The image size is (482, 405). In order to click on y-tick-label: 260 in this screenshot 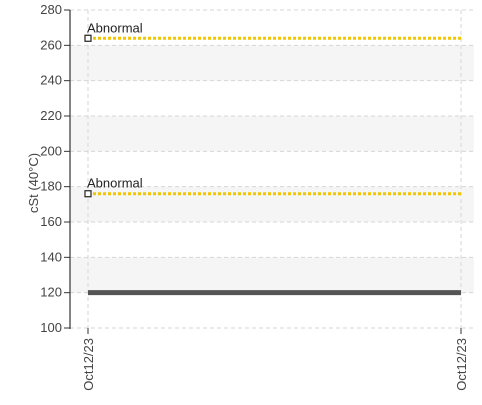, I will do `click(51, 44)`.